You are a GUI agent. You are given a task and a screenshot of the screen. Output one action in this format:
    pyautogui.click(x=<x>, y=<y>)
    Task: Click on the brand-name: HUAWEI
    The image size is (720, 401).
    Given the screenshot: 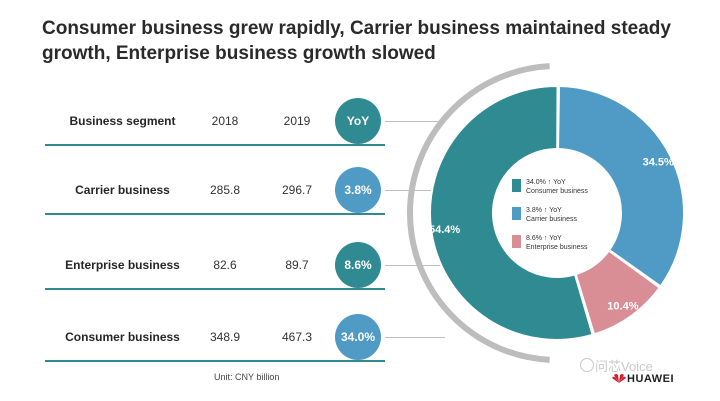 What is the action you would take?
    pyautogui.click(x=650, y=379)
    